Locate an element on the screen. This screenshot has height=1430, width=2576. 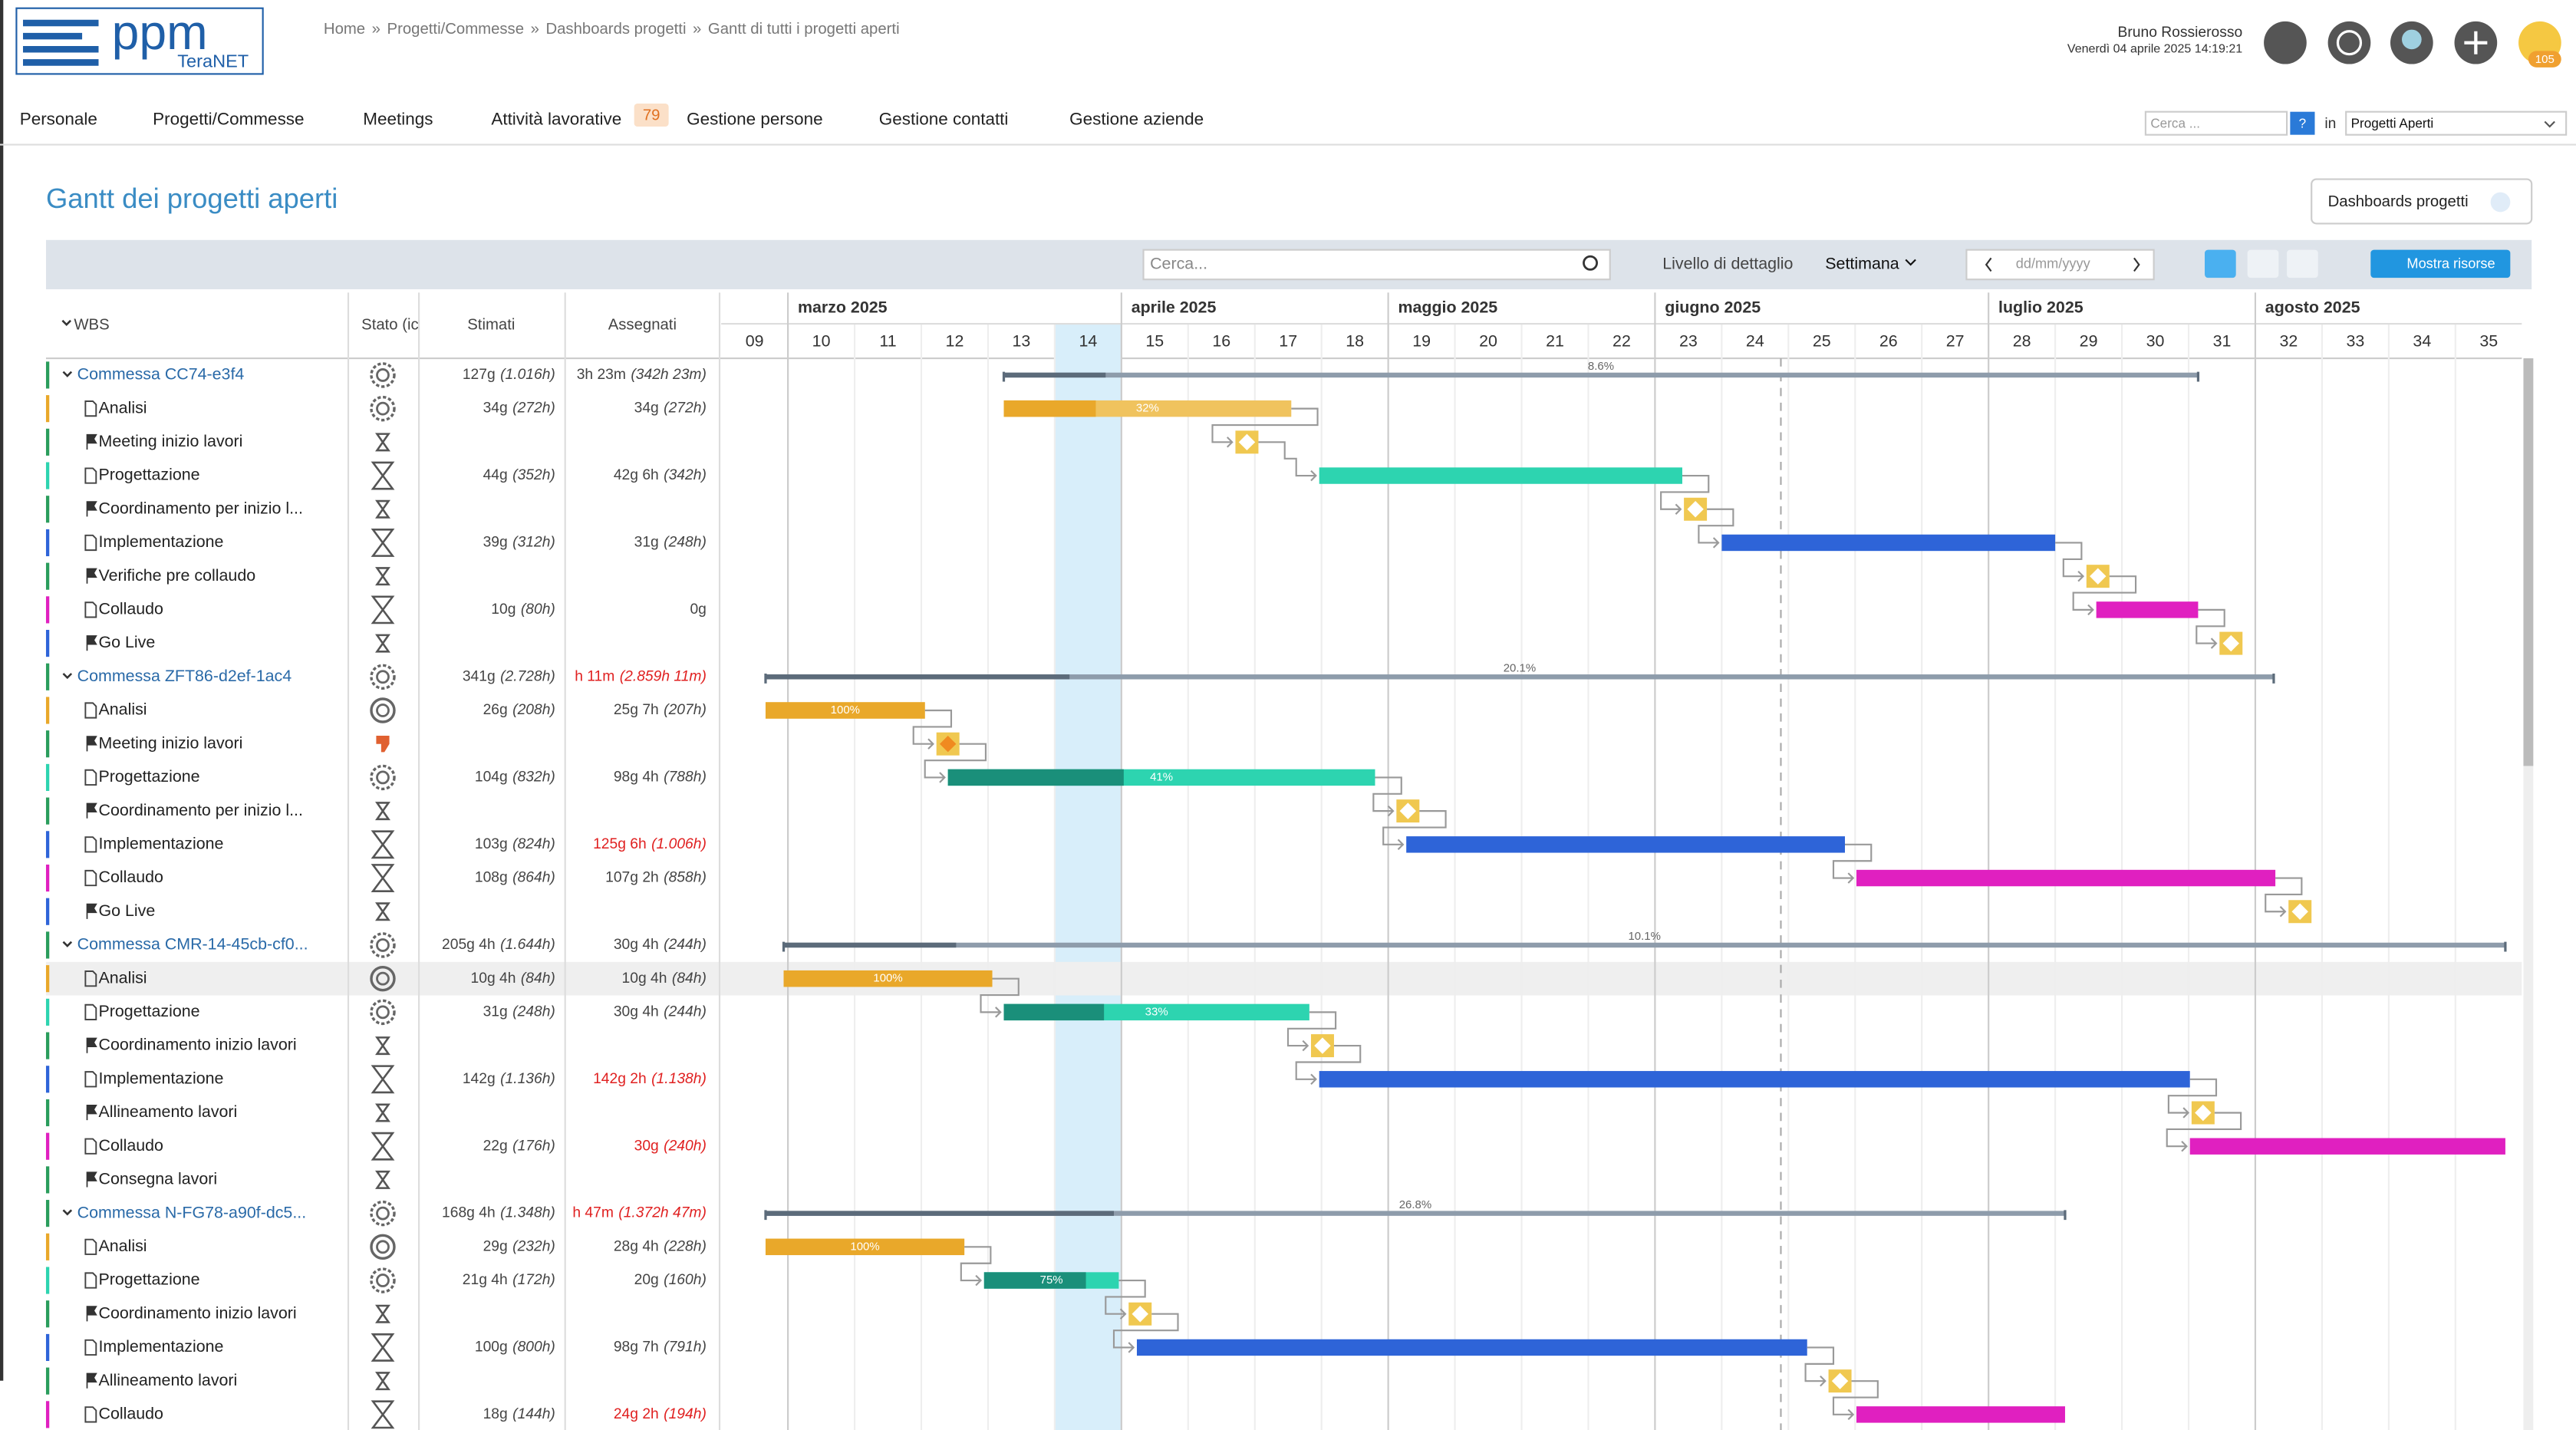
breadcrumb-item: Dashboards progetti is located at coordinates (615, 29).